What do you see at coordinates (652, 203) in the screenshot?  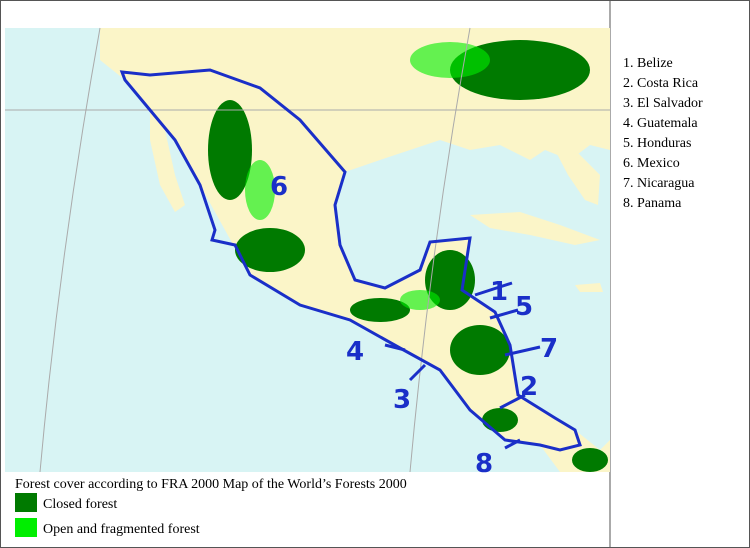 I see `country-item: 8. Panama` at bounding box center [652, 203].